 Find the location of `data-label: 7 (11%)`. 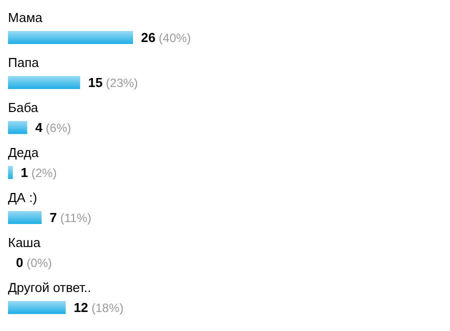

data-label: 7 (11%) is located at coordinates (71, 217).